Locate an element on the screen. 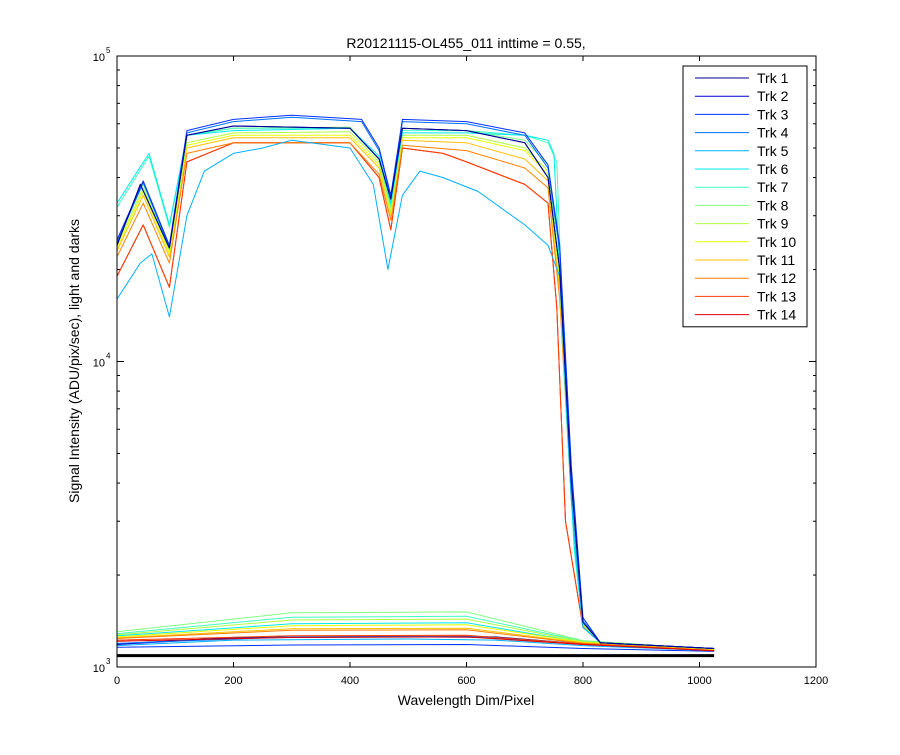 The height and width of the screenshot is (755, 900). legend-label: Trk 6 is located at coordinates (773, 169).